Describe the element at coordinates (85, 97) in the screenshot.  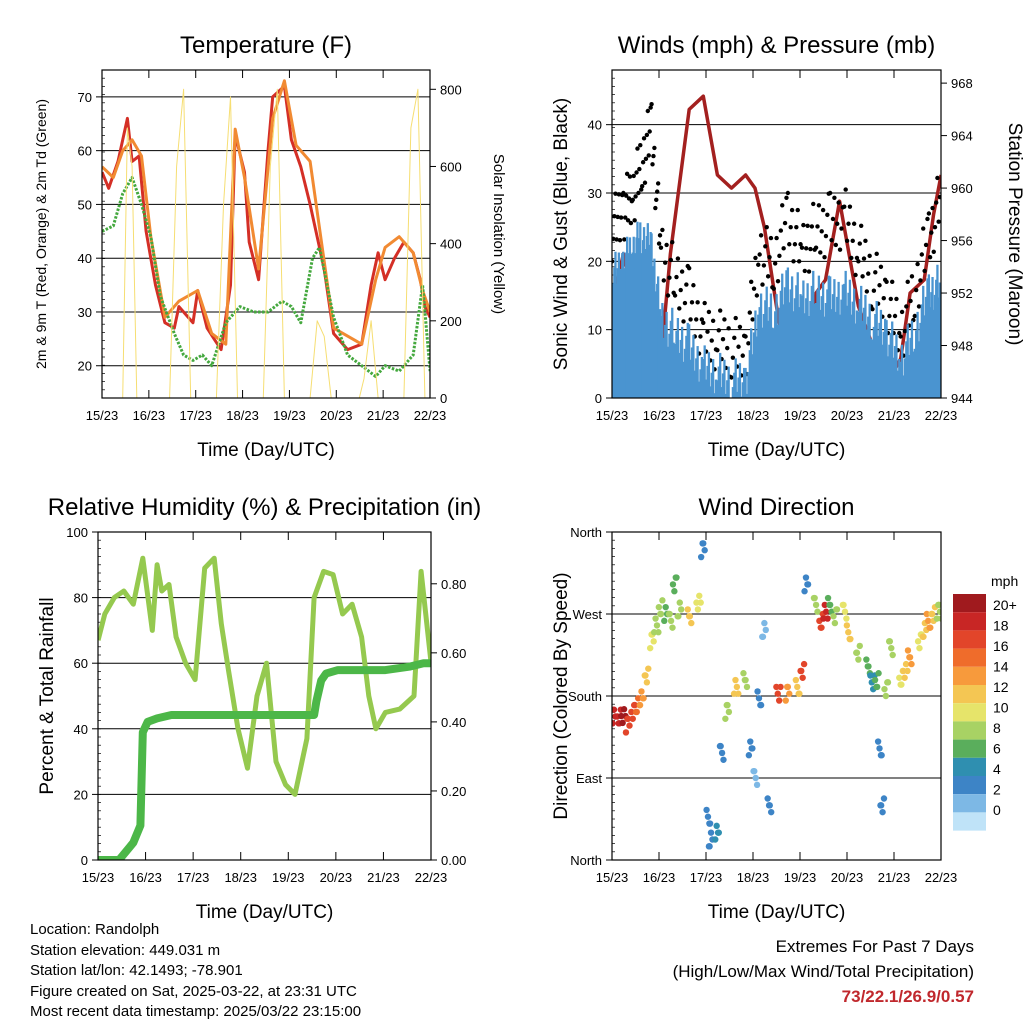
I see `y-tick-label: 70` at that location.